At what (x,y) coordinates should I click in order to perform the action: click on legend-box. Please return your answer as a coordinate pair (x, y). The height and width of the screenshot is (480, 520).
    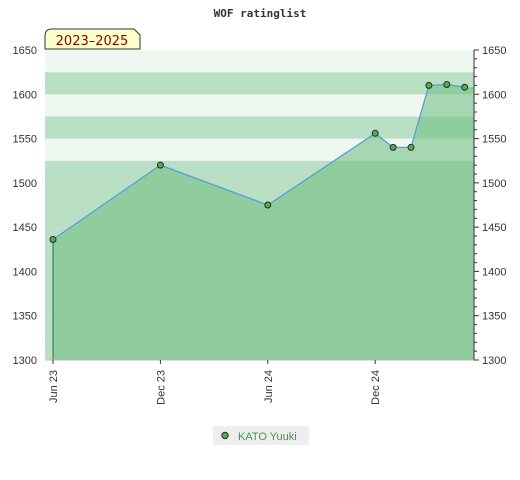
    Looking at the image, I should click on (261, 435).